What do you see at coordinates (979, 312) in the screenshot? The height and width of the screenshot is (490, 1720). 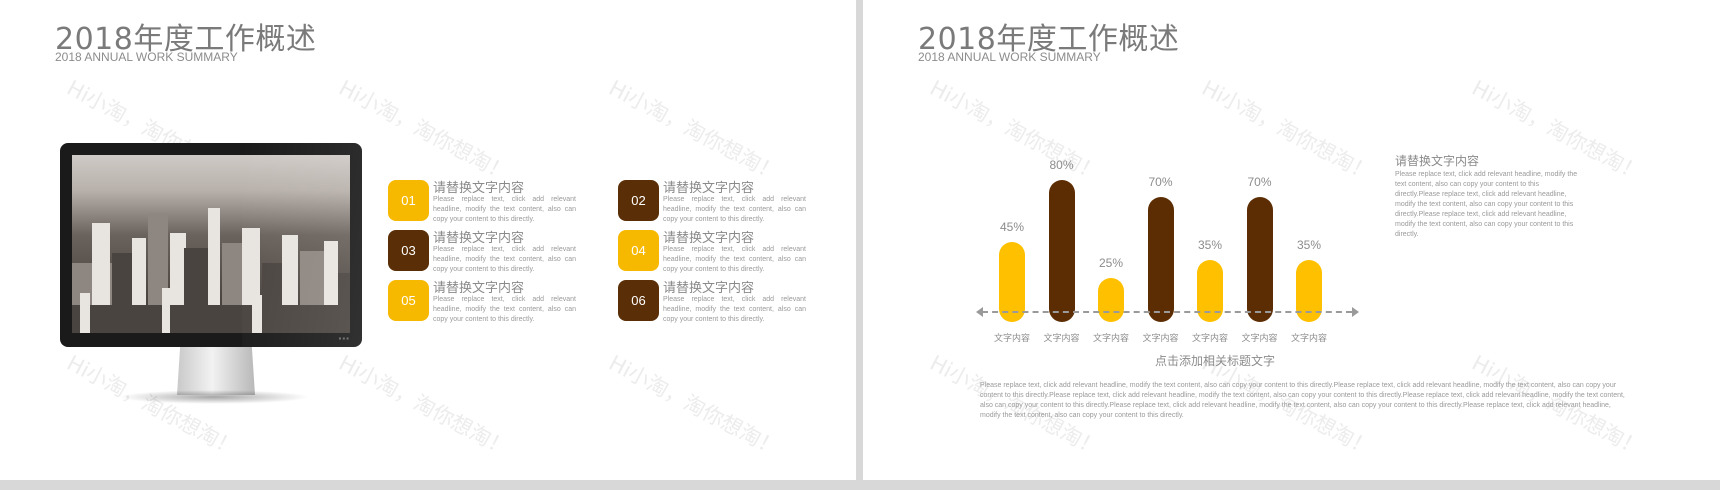 I see `axis-arrow-left` at bounding box center [979, 312].